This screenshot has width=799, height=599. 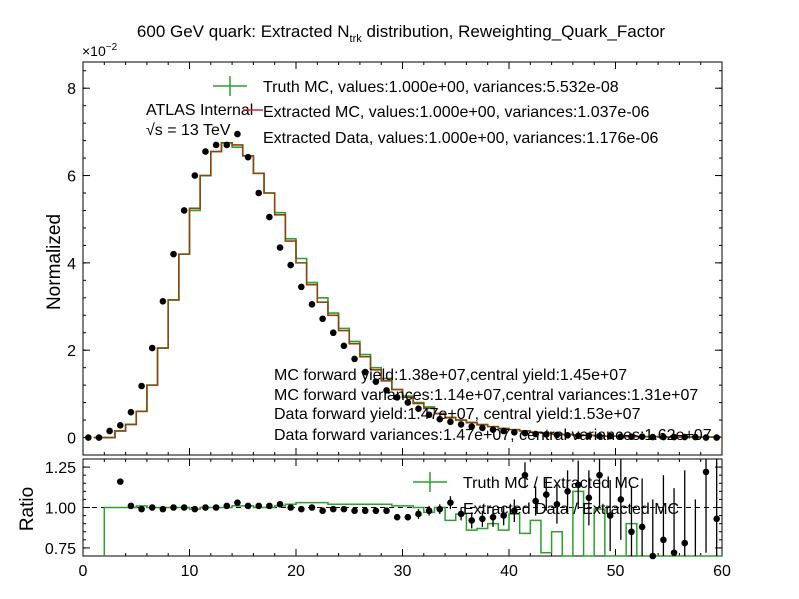 What do you see at coordinates (722, 571) in the screenshot?
I see `ratio-x-tick-label: 60` at bounding box center [722, 571].